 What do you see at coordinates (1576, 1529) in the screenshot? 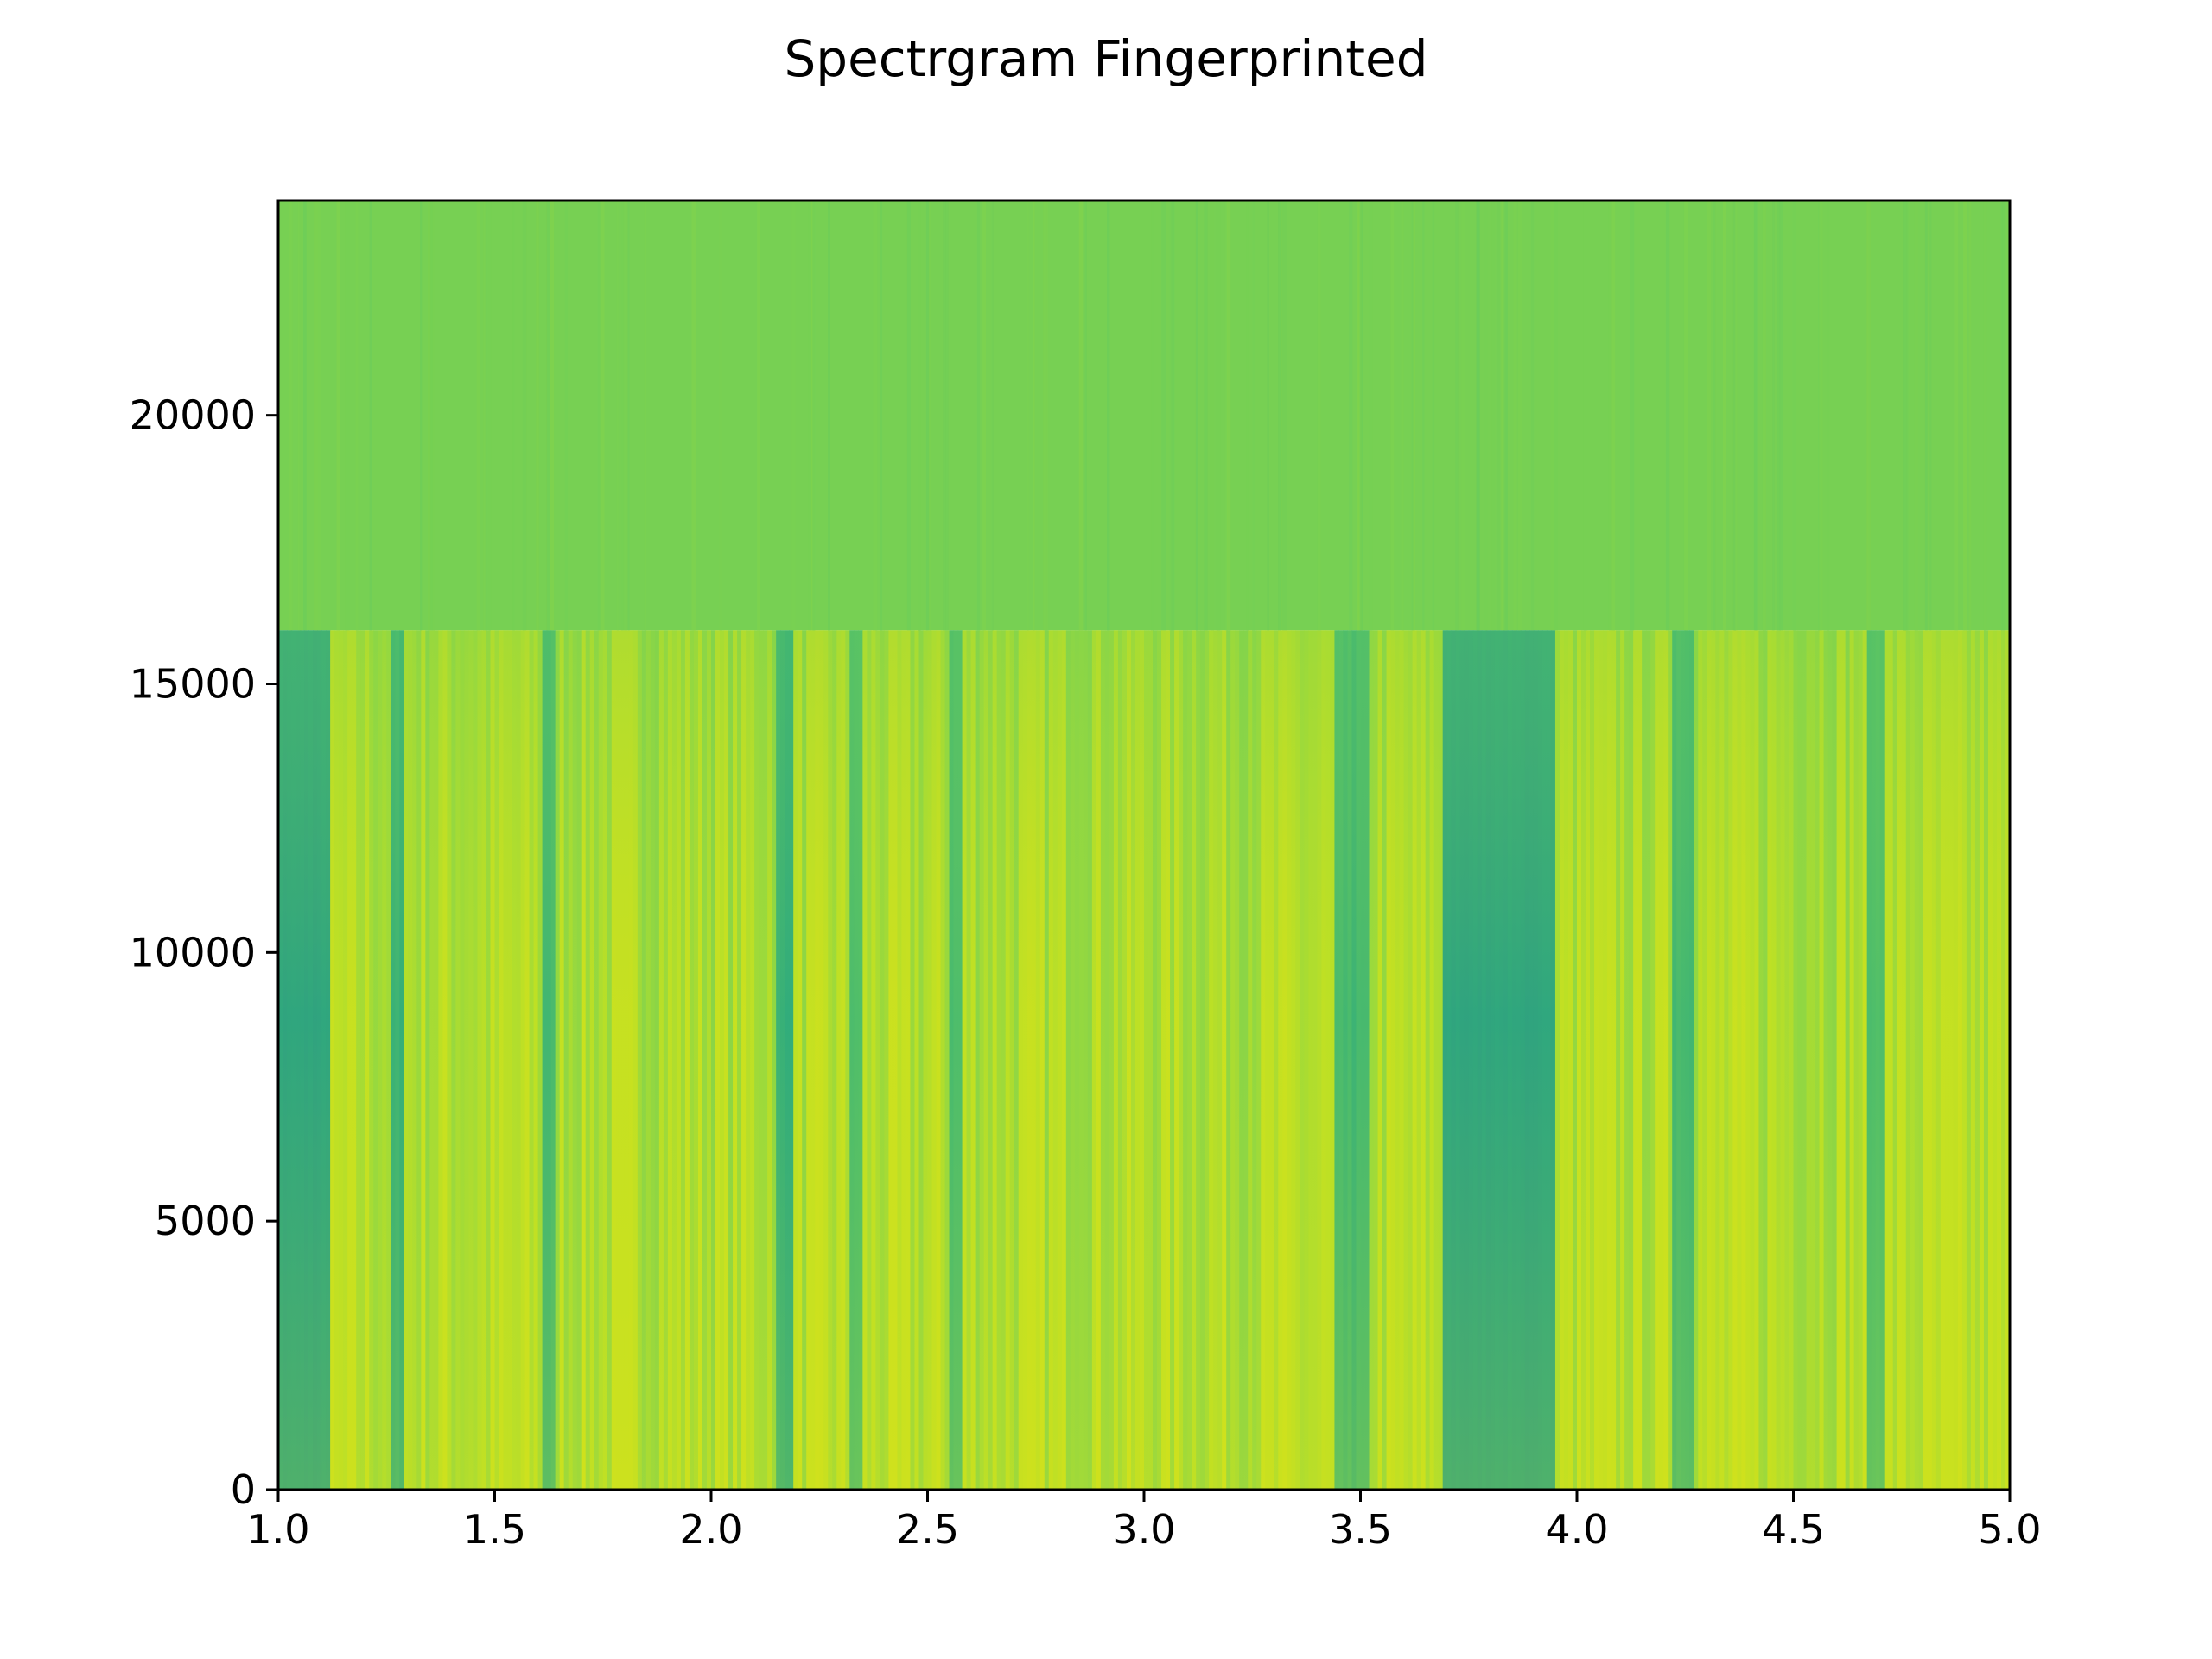
I see `x-tick-label: 4.0` at bounding box center [1576, 1529].